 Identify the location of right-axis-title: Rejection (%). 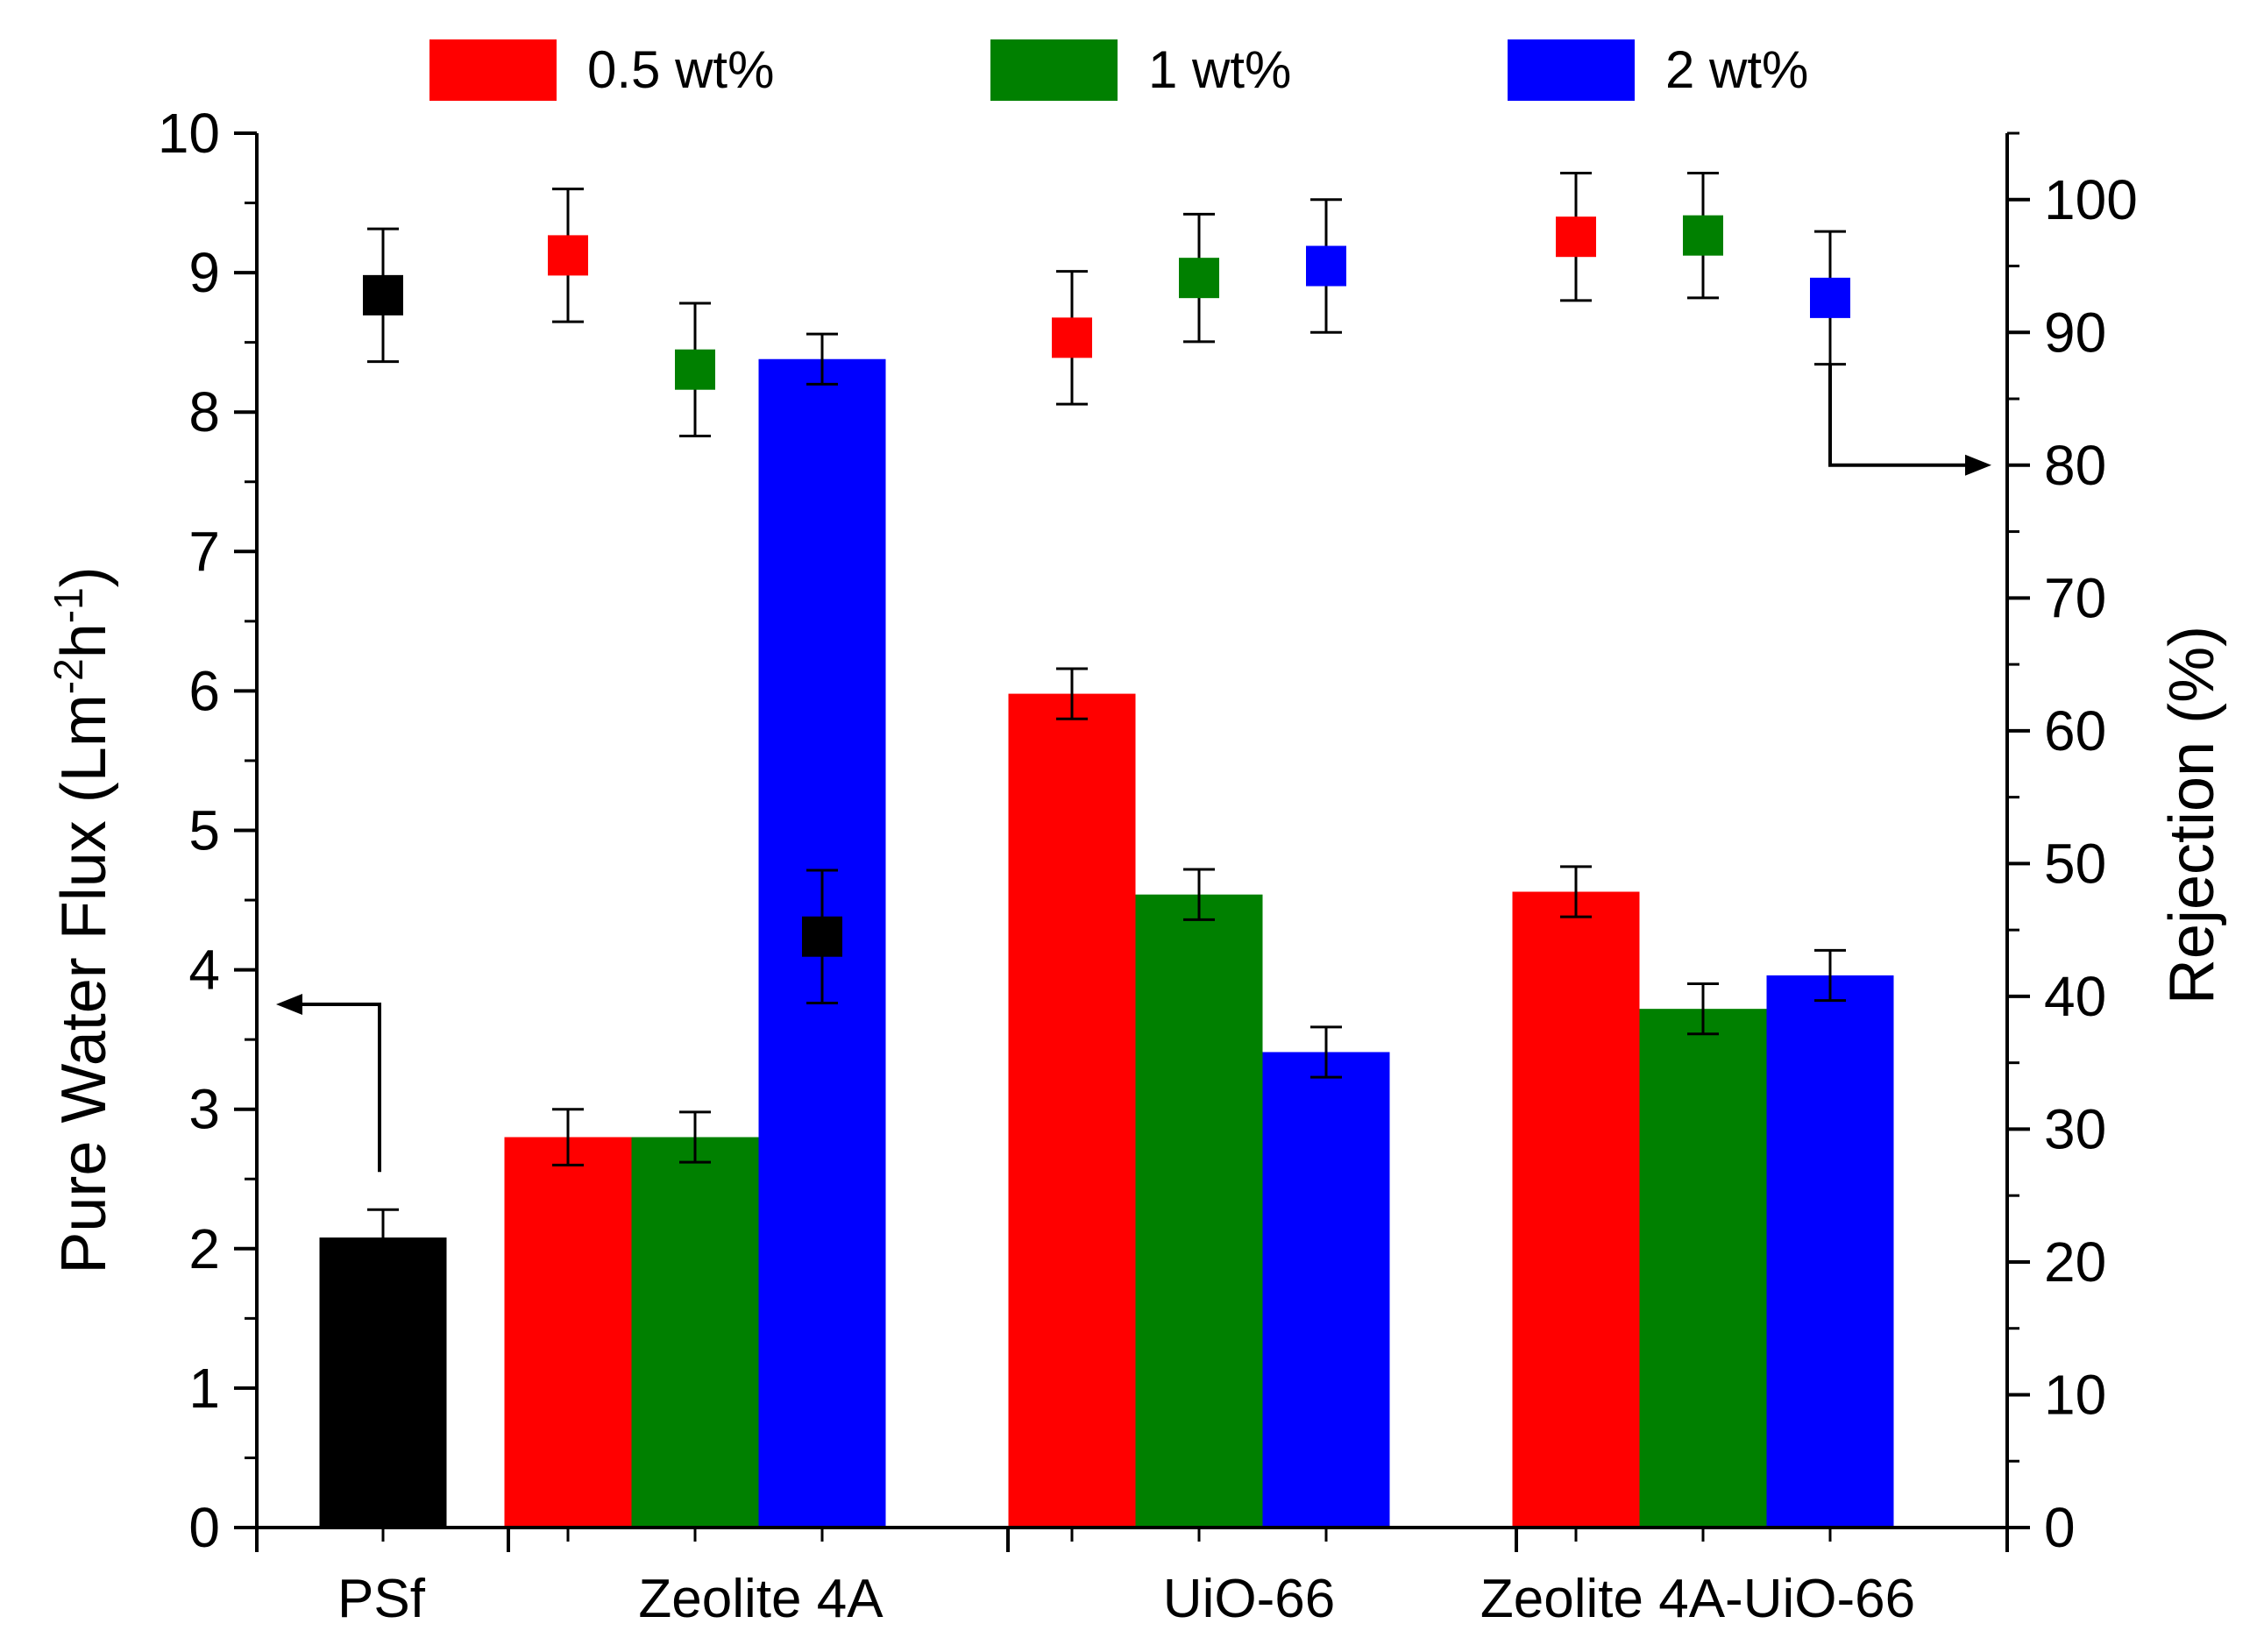
(2192, 815).